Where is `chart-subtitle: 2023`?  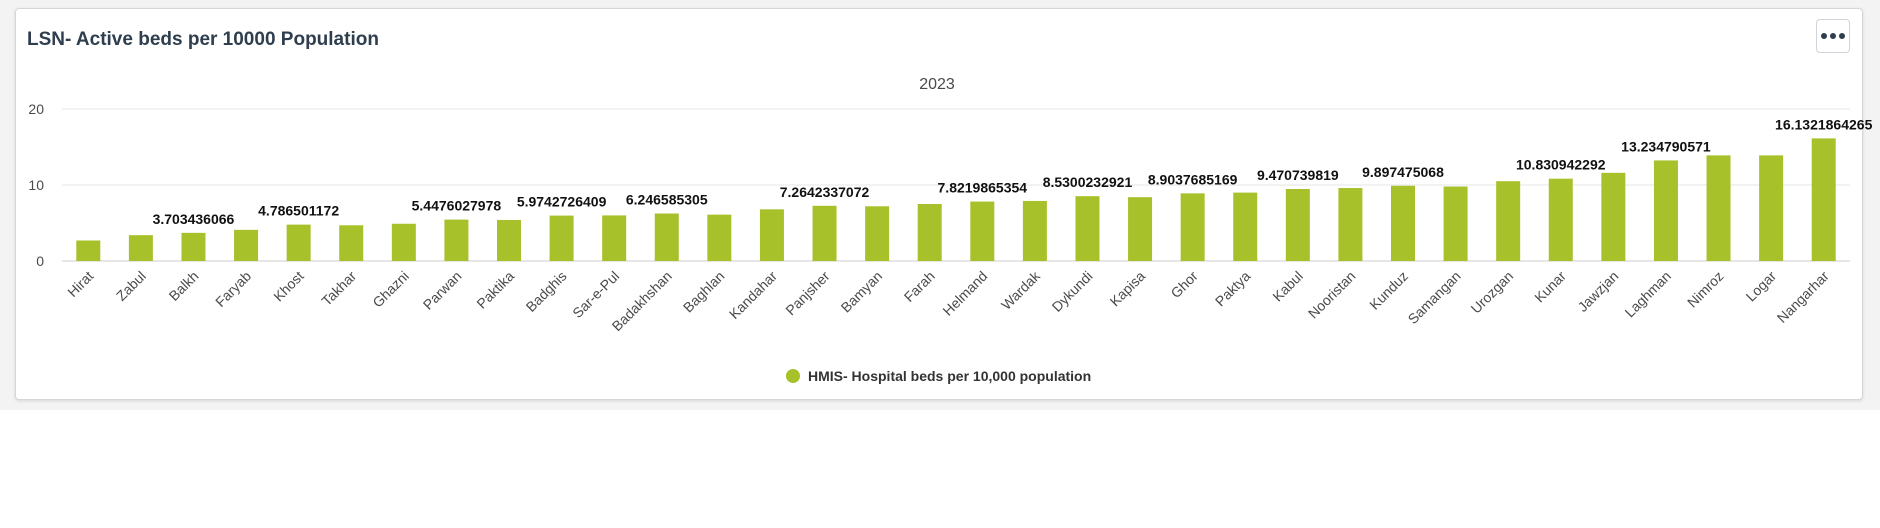
chart-subtitle: 2023 is located at coordinates (937, 84).